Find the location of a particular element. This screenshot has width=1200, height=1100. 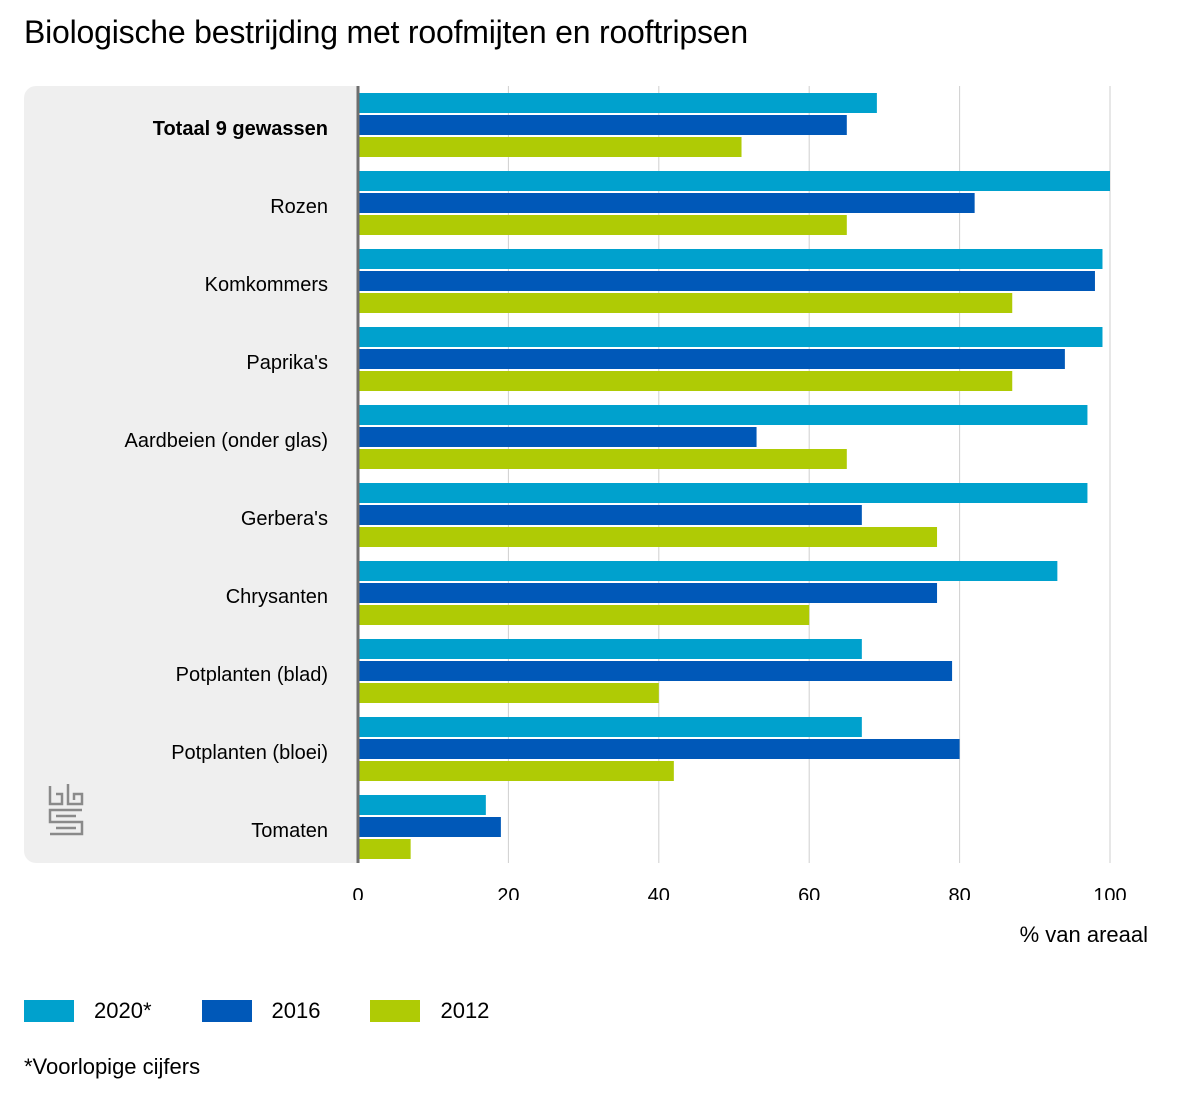

legend-item-2020: 2020* is located at coordinates (88, 1011).